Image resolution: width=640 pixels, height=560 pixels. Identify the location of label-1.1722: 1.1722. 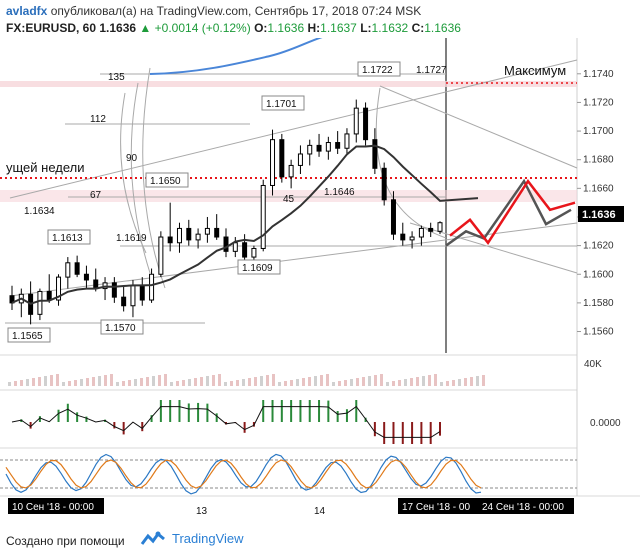
(377, 70).